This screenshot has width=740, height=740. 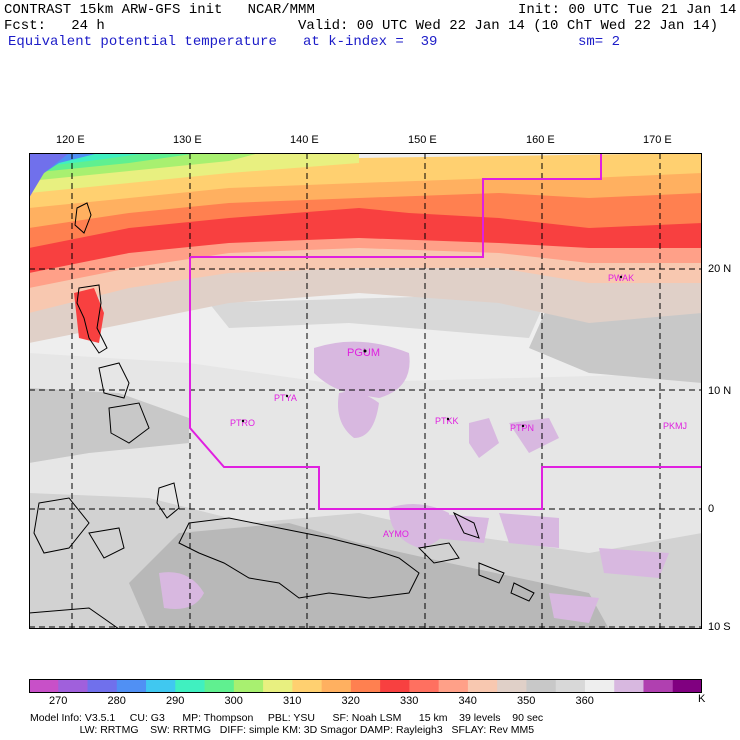 What do you see at coordinates (379, 315) in the screenshot?
I see `field-grey-central` at bounding box center [379, 315].